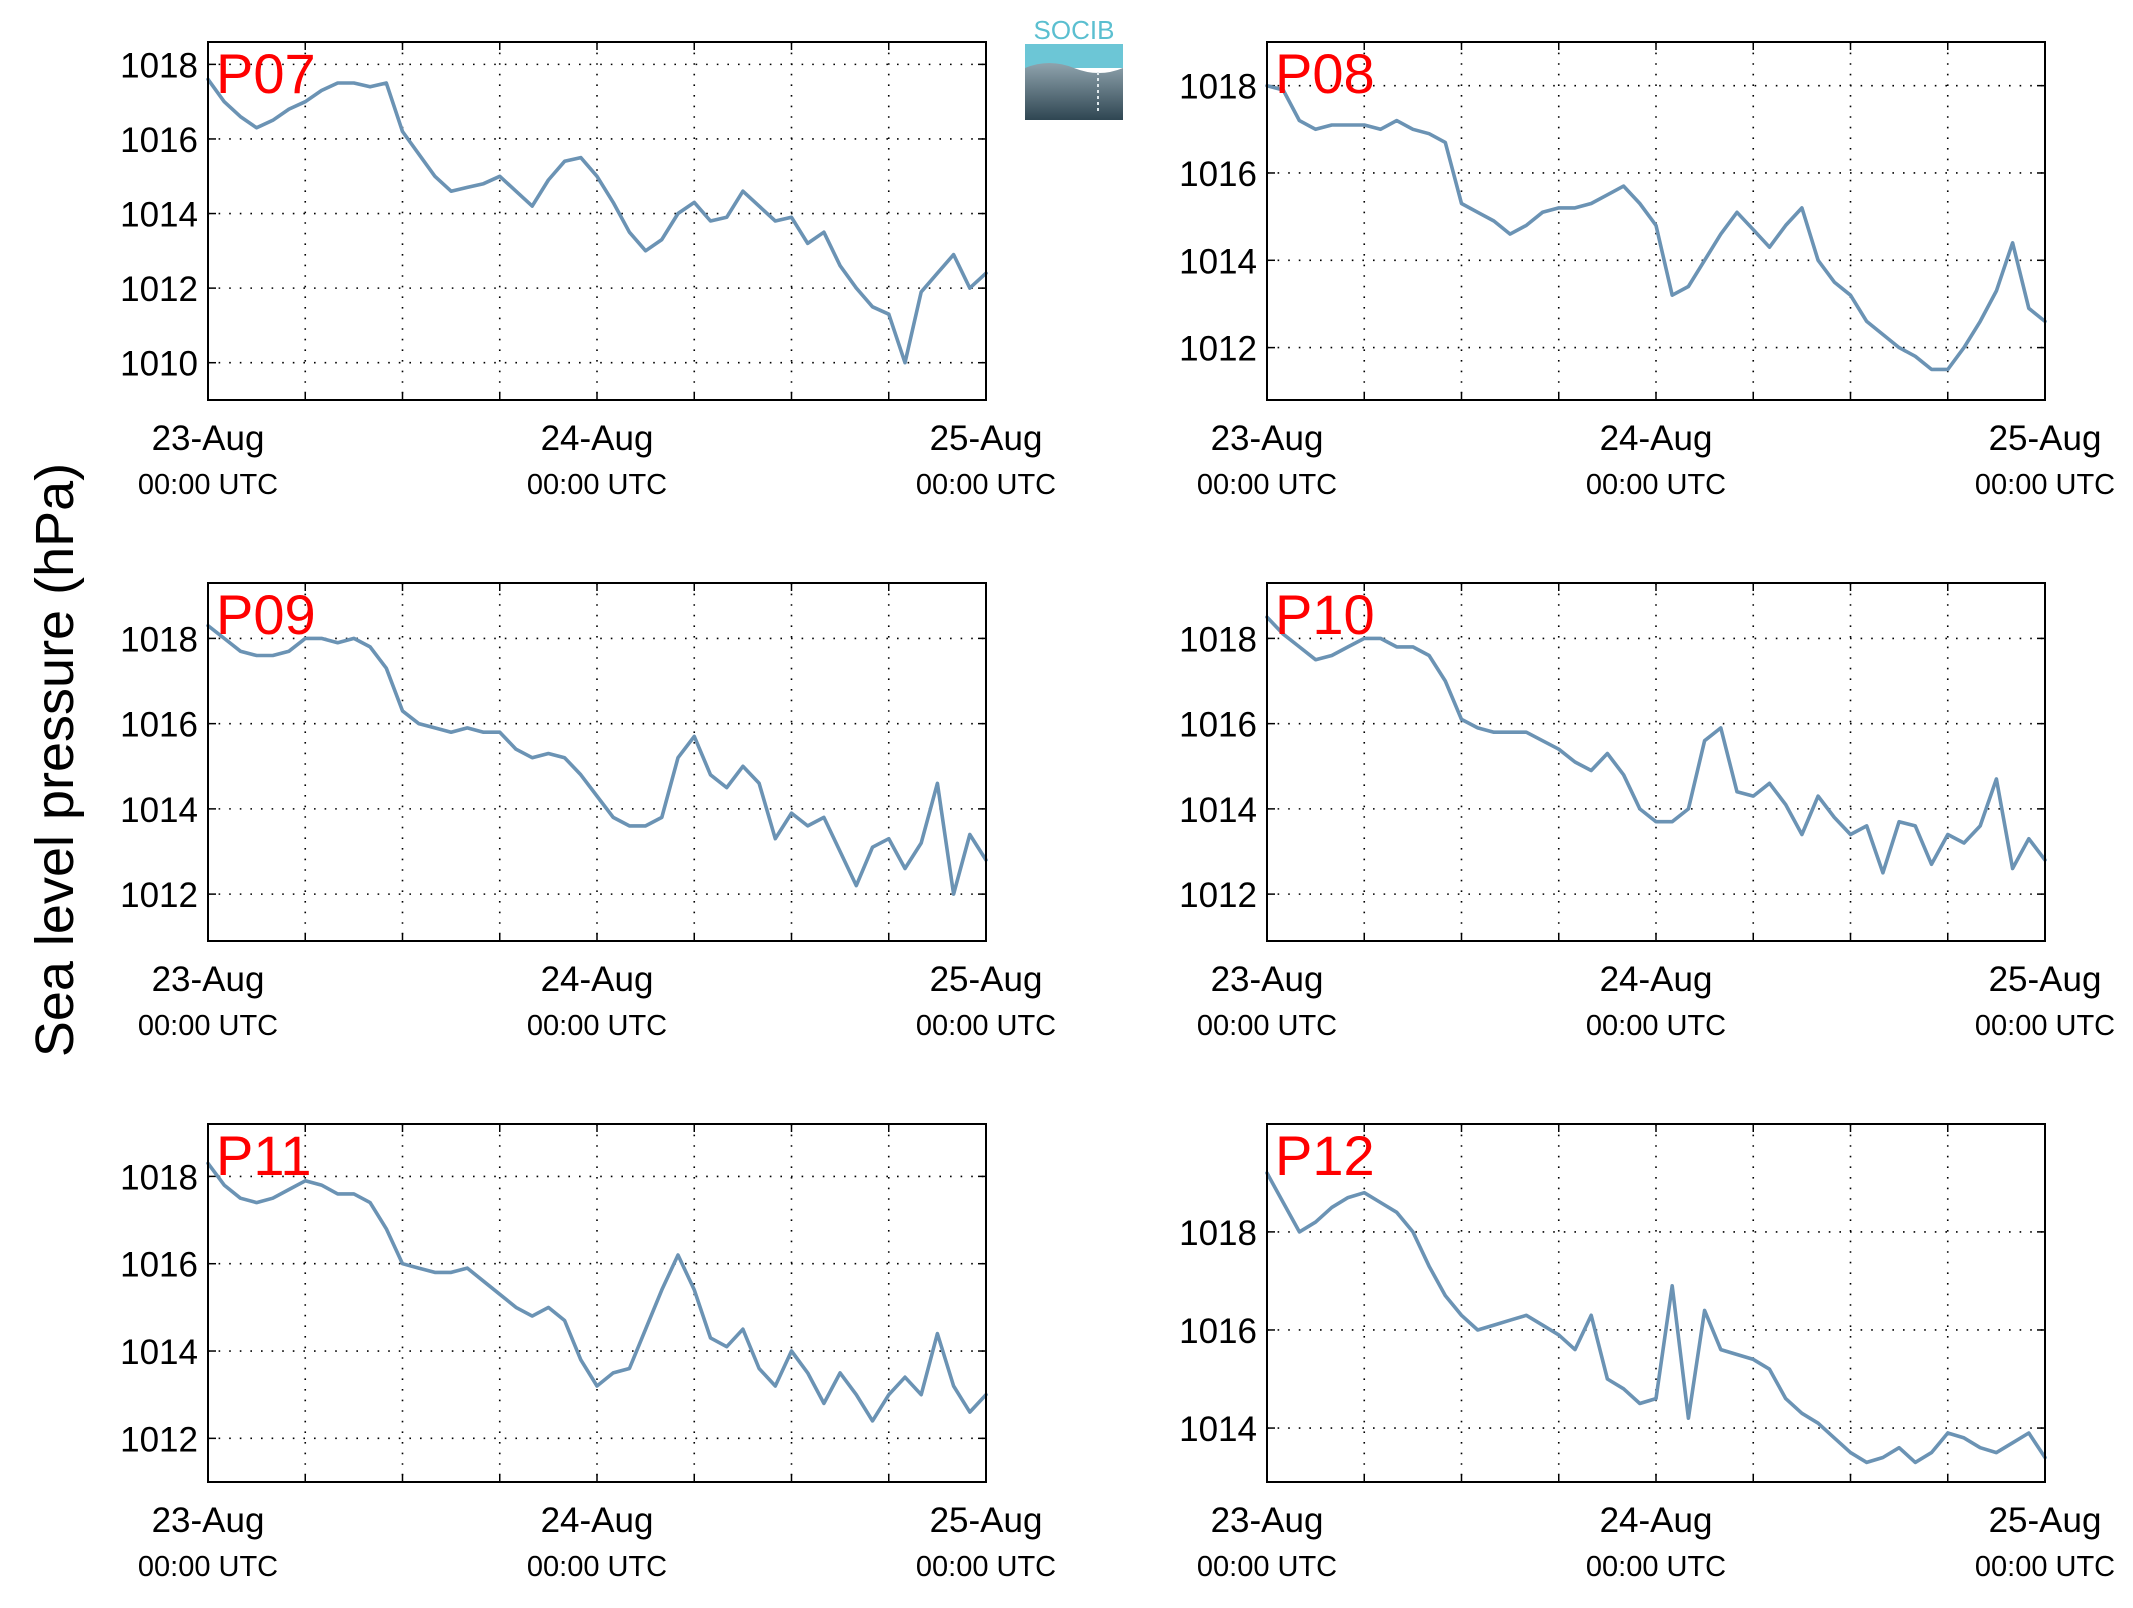 This screenshot has height=1608, width=2133. I want to click on station-label: P08, so click(1325, 73).